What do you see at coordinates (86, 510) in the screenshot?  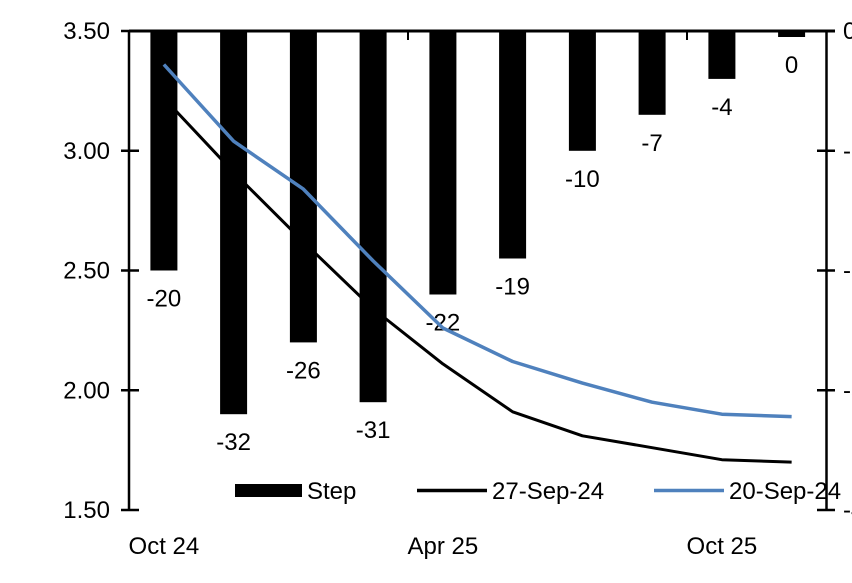 I see `left-axis-tick-label: 1.50` at bounding box center [86, 510].